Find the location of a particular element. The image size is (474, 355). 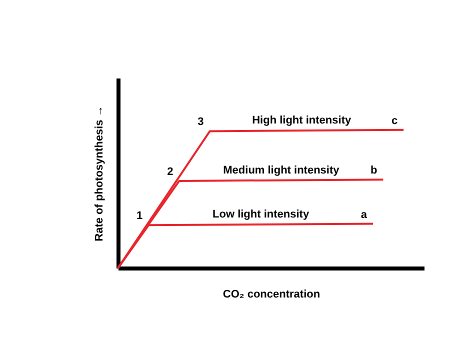

annotation: a is located at coordinates (364, 214).